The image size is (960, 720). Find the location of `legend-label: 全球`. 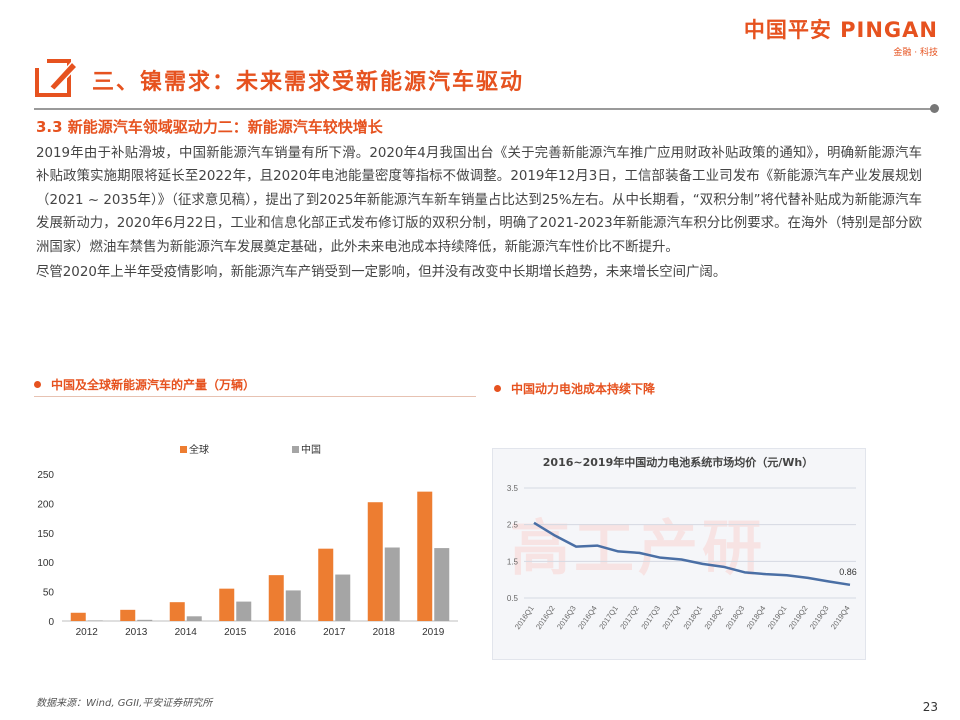

legend-label: 全球 is located at coordinates (199, 449).